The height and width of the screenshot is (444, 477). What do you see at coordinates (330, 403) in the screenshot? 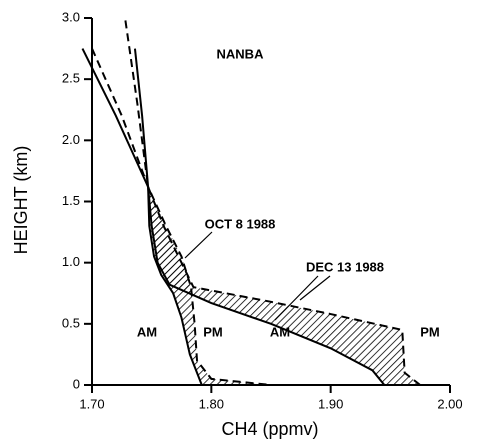
I see `x-tick-label: 1.90` at bounding box center [330, 403].